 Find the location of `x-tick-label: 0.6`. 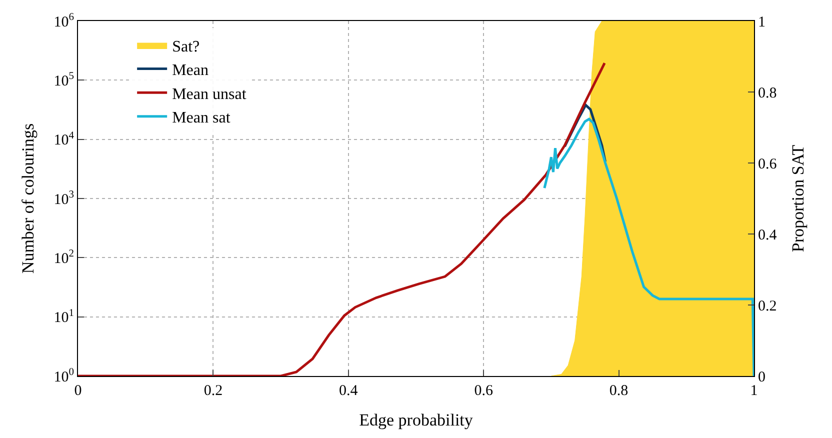

x-tick-label: 0.6 is located at coordinates (484, 391).